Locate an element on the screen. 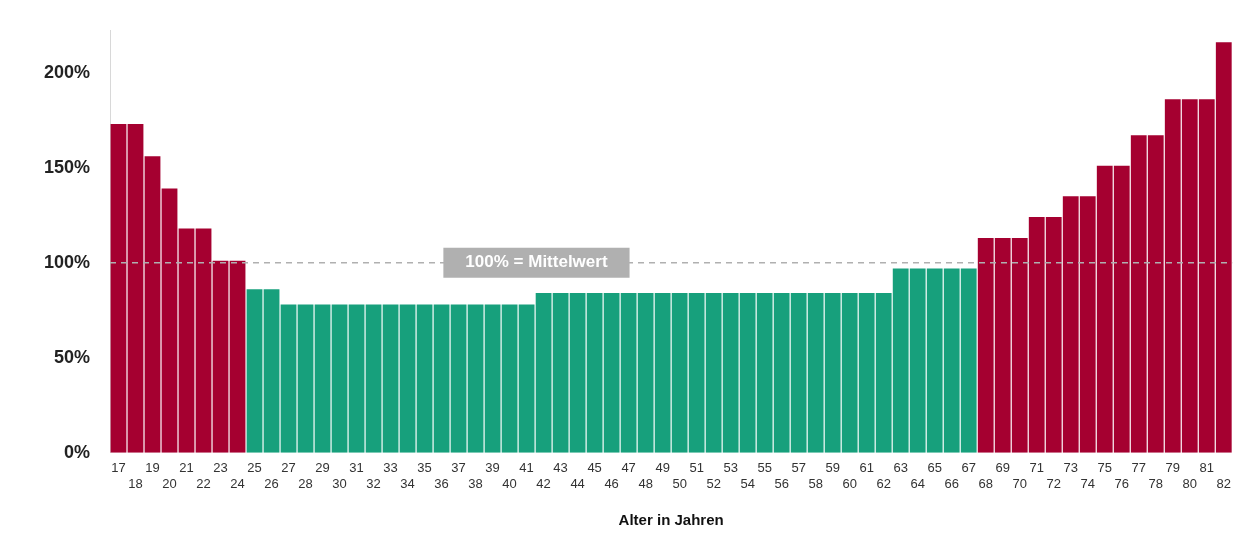 The width and height of the screenshot is (1239, 542). x-tick-label: 70 is located at coordinates (1019, 483).